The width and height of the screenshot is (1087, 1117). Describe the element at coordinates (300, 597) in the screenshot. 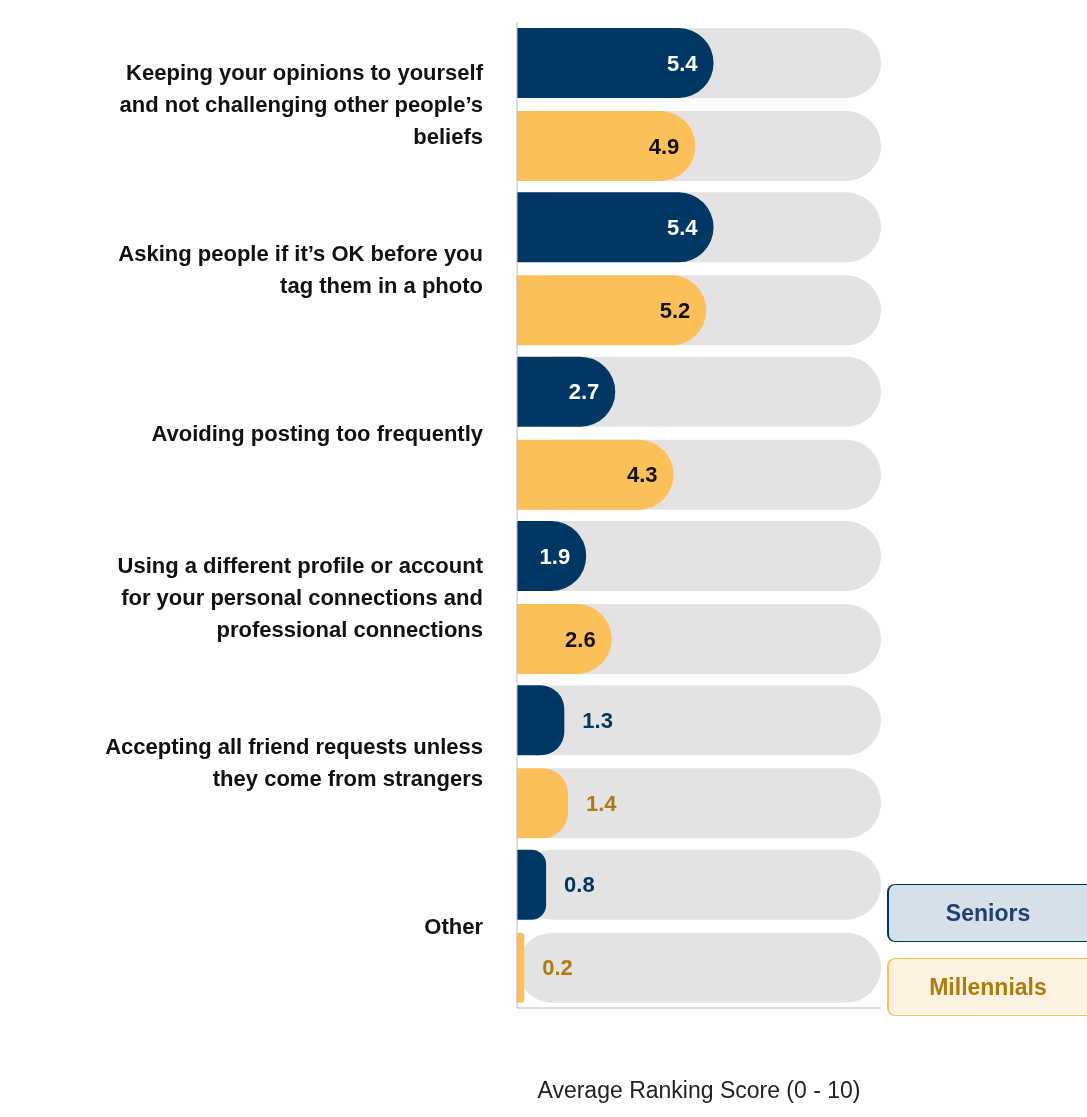

I see `y-tick-label: Using a different profile or account for your personal connections and professional connections` at that location.